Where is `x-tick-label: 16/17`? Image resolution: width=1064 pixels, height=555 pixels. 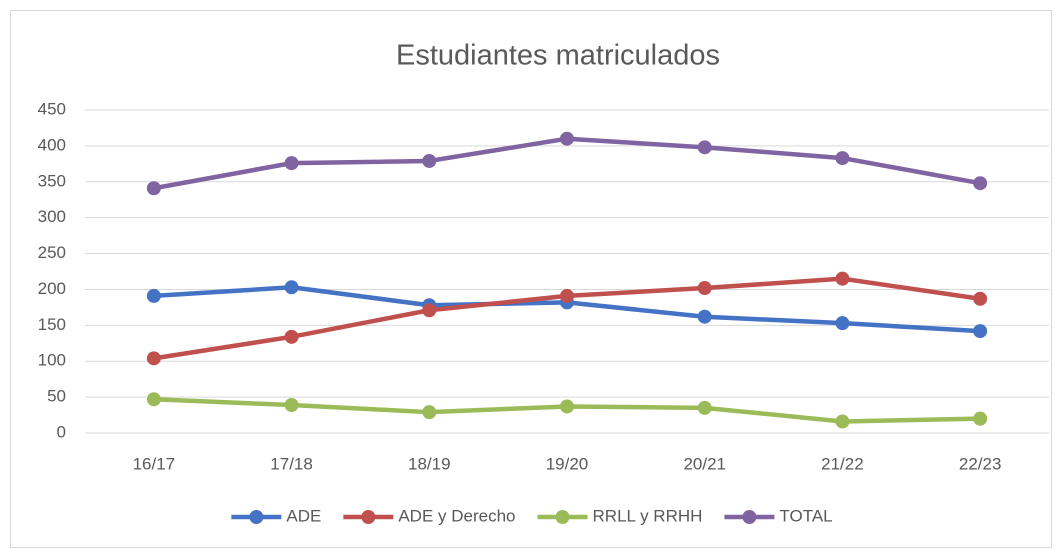 x-tick-label: 16/17 is located at coordinates (154, 463).